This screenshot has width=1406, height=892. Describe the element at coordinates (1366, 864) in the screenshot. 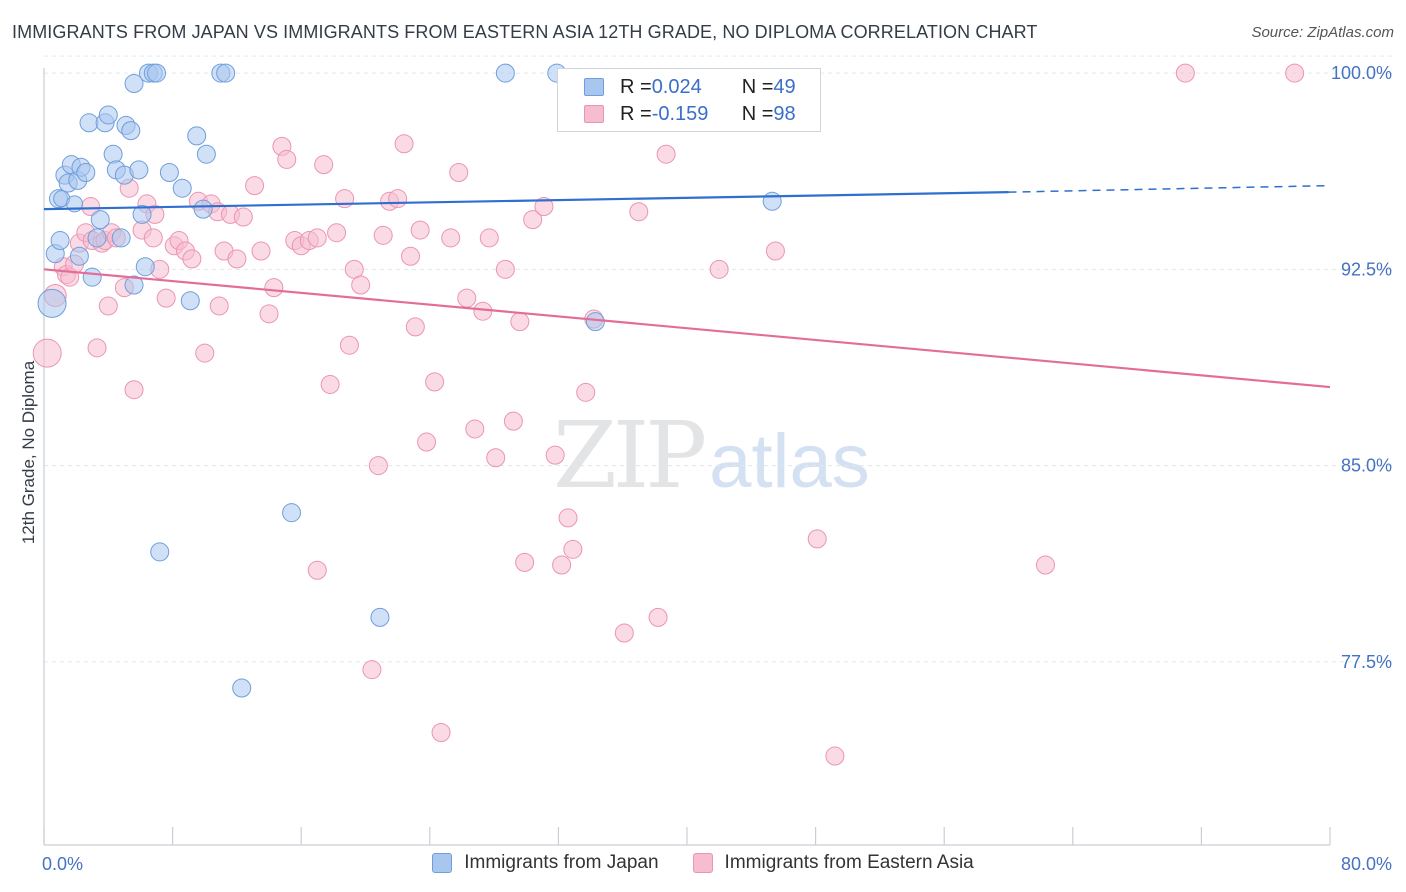

I see `x-tick-label: 80.0%` at that location.